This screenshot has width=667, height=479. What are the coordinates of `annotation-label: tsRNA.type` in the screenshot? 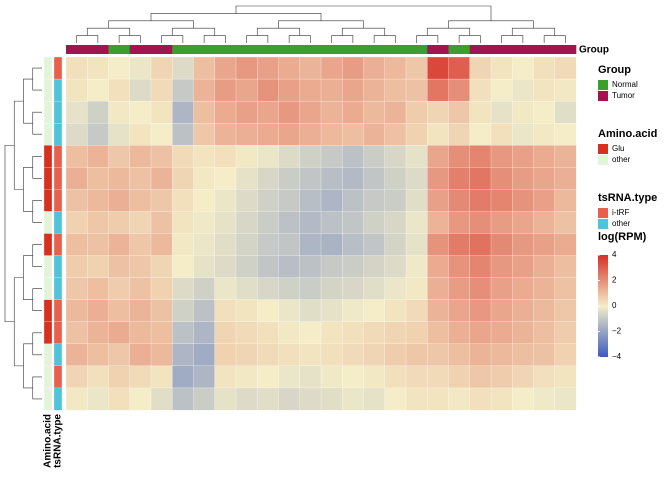 It's located at (58, 441).